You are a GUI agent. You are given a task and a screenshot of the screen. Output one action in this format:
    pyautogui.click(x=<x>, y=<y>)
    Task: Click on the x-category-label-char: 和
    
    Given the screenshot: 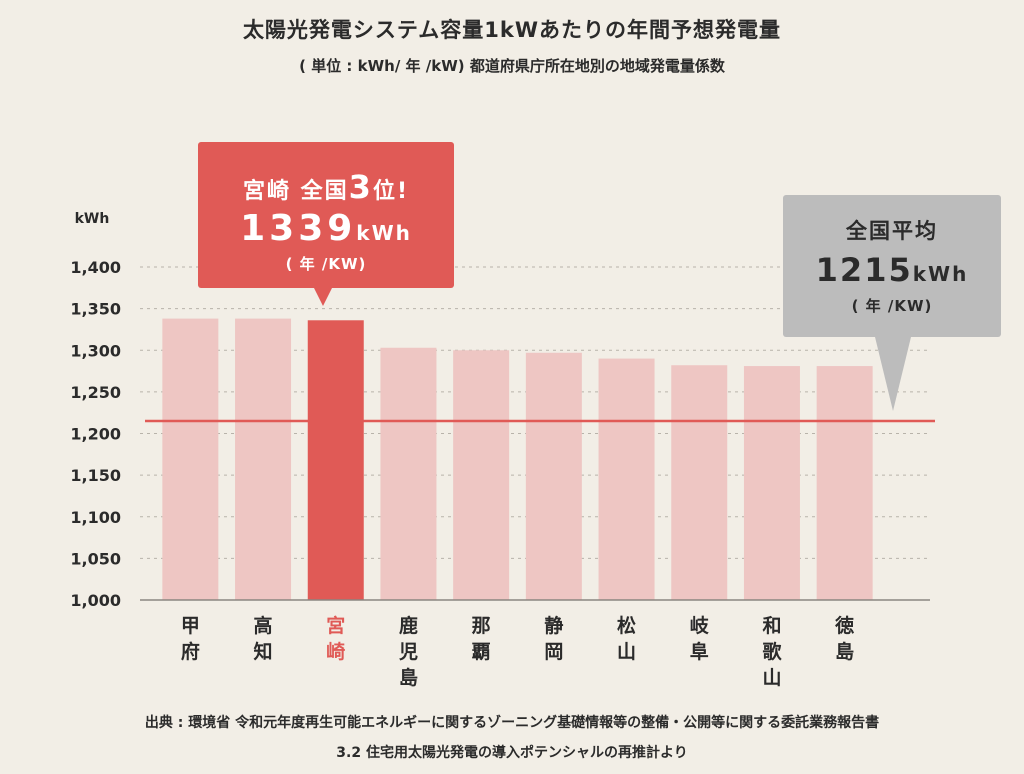 What is the action you would take?
    pyautogui.click(x=771, y=625)
    